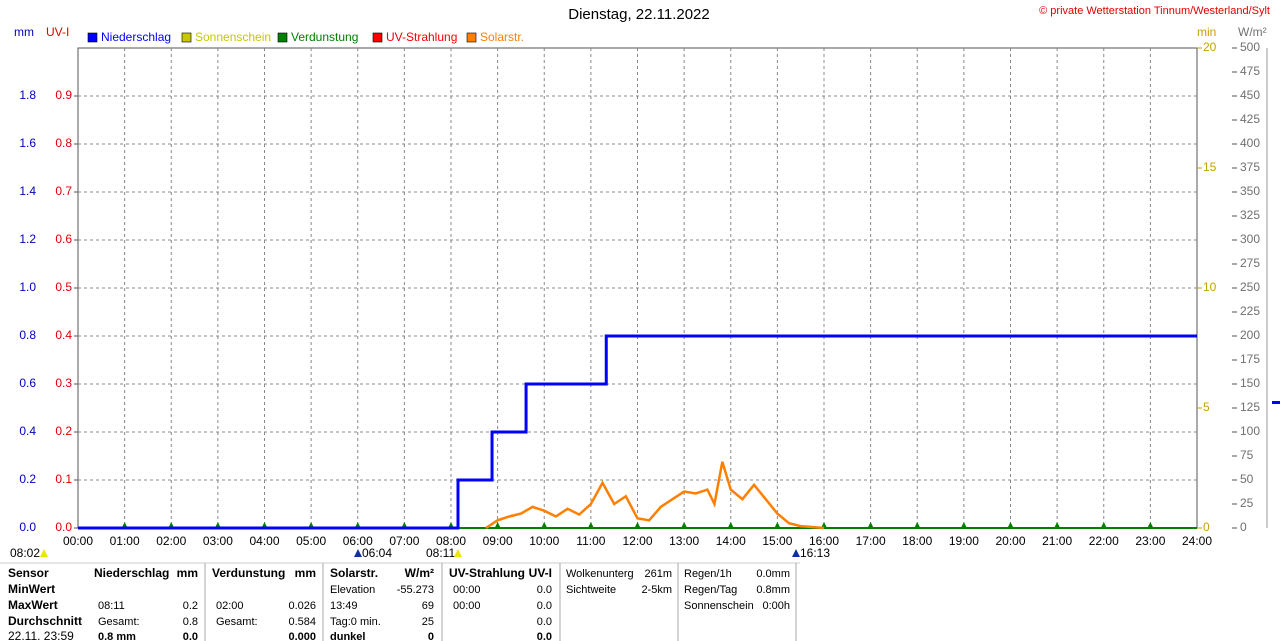 This screenshot has width=1280, height=641. I want to click on uv-axis-unit: UV-I, so click(57, 32).